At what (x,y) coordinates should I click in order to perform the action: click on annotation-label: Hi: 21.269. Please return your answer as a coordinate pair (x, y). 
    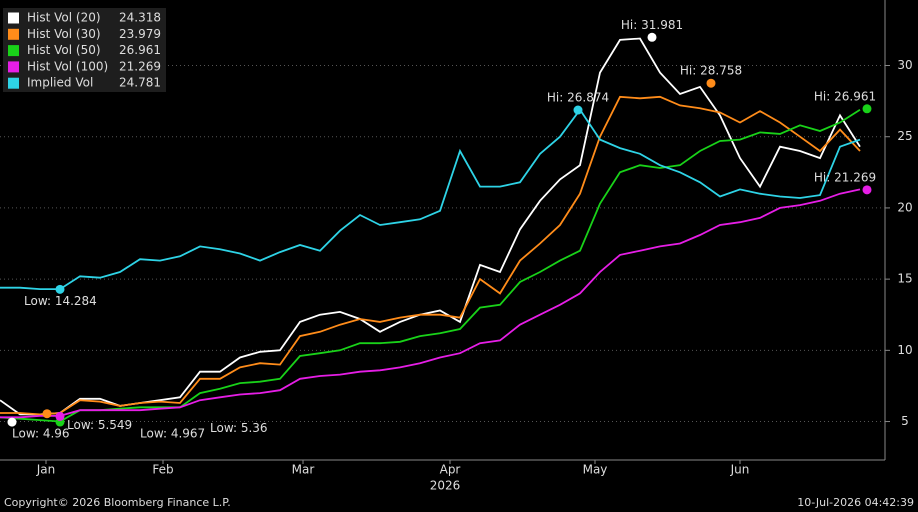
    Looking at the image, I should click on (845, 177).